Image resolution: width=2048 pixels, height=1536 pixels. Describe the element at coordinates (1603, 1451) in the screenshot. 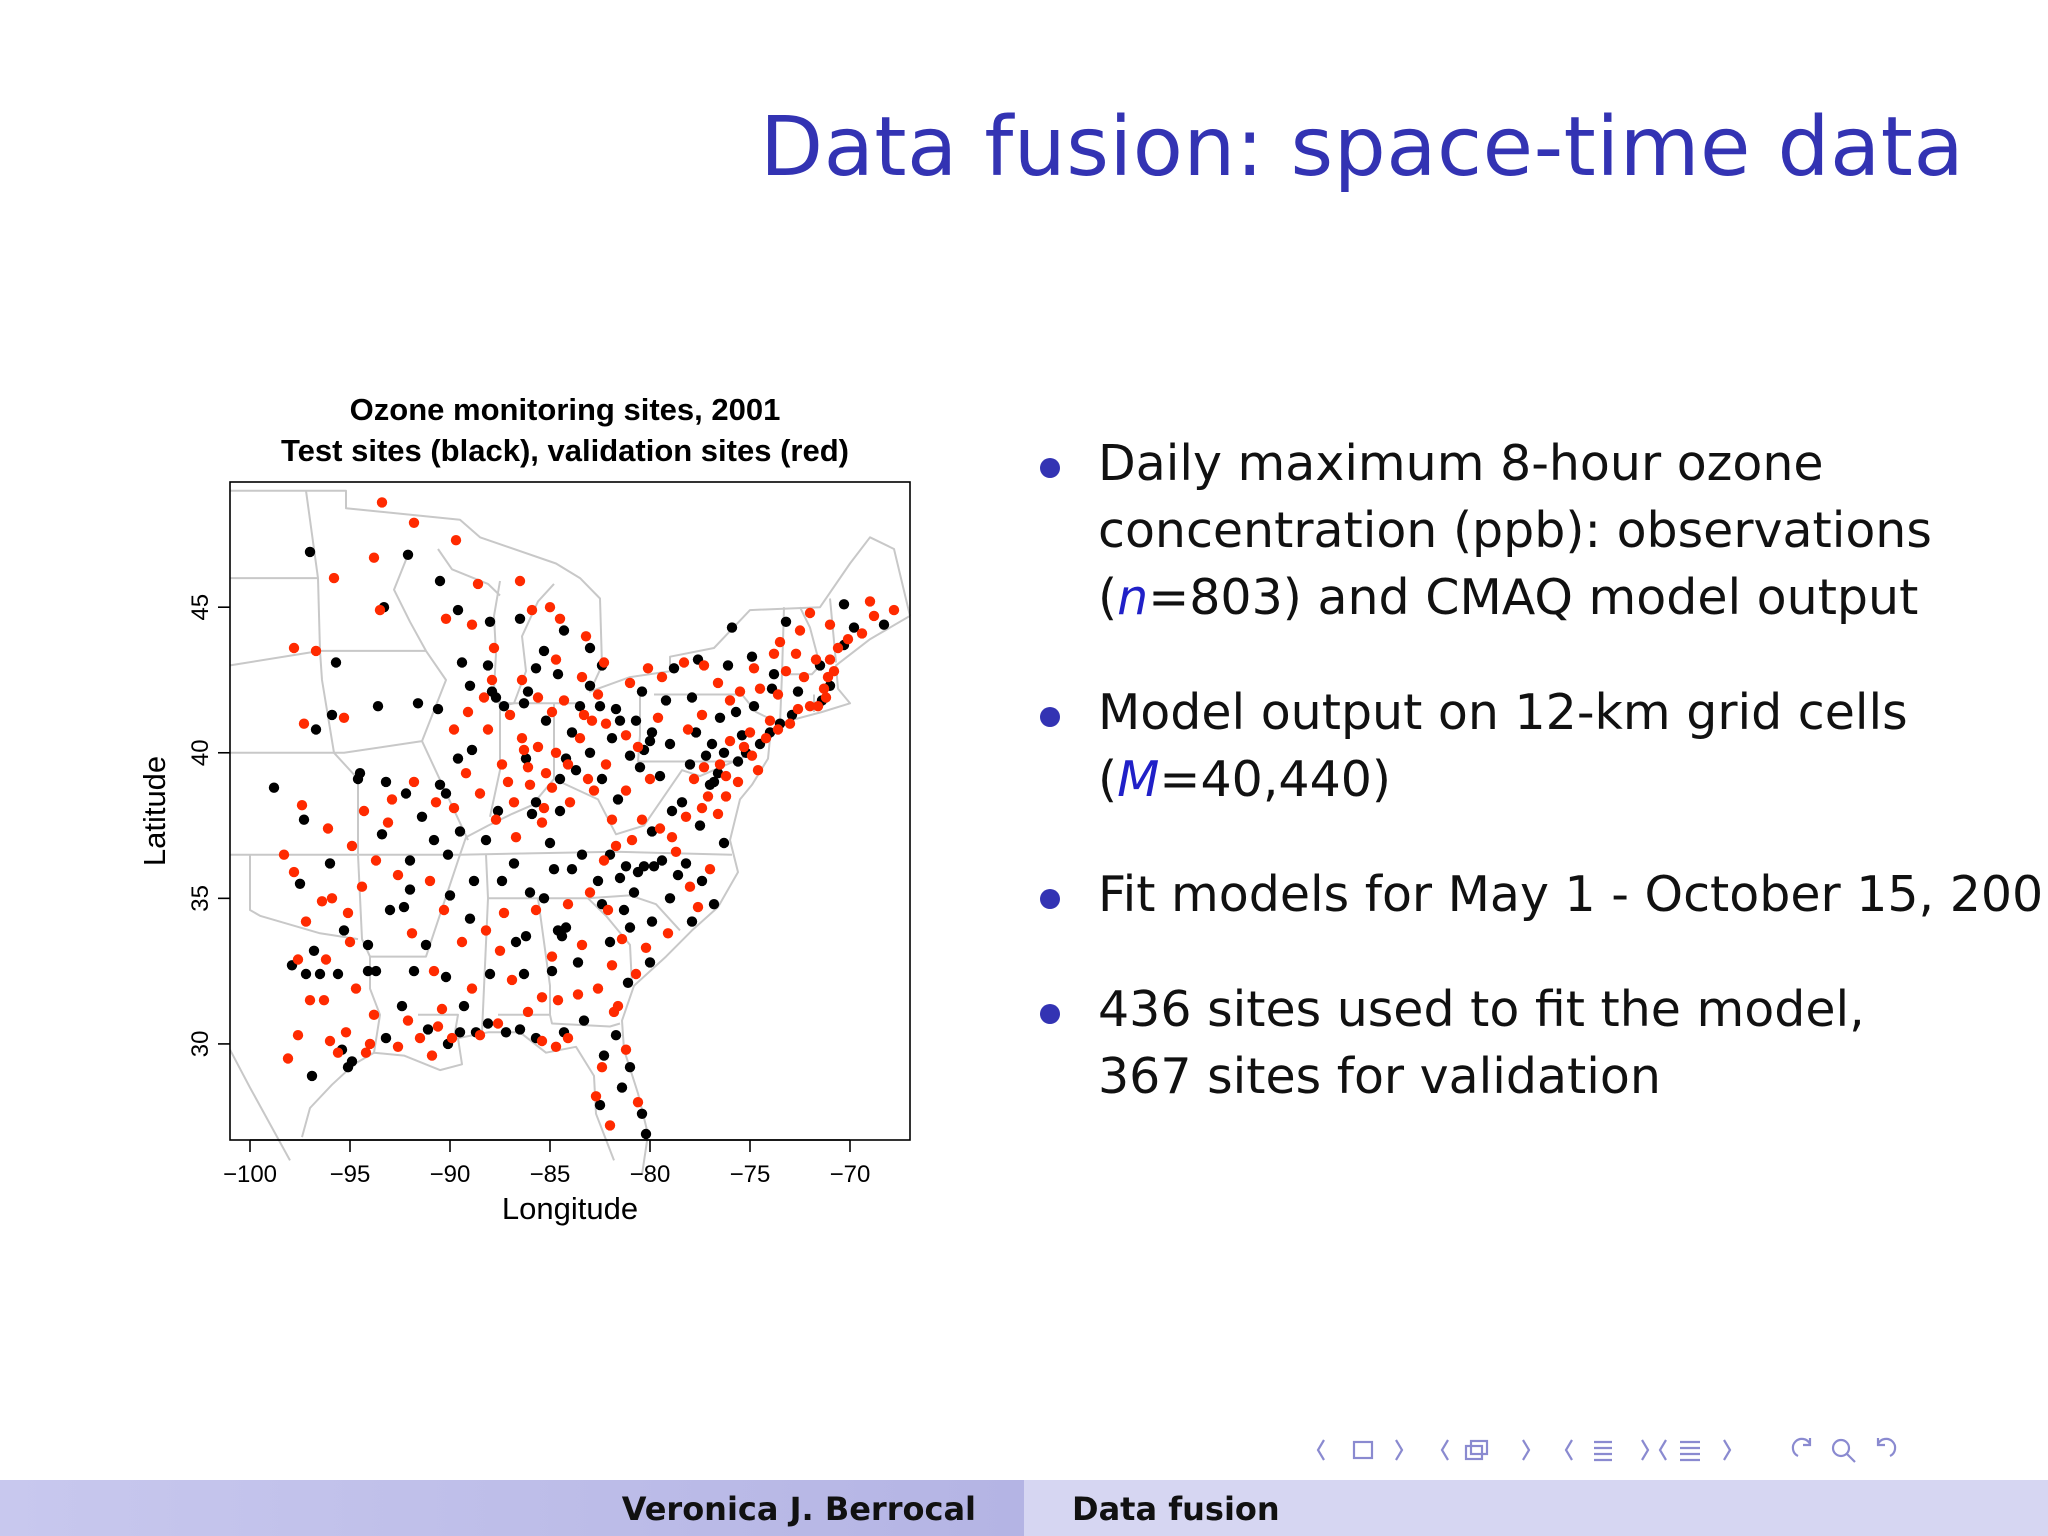

I see `nav-section-icon` at that location.